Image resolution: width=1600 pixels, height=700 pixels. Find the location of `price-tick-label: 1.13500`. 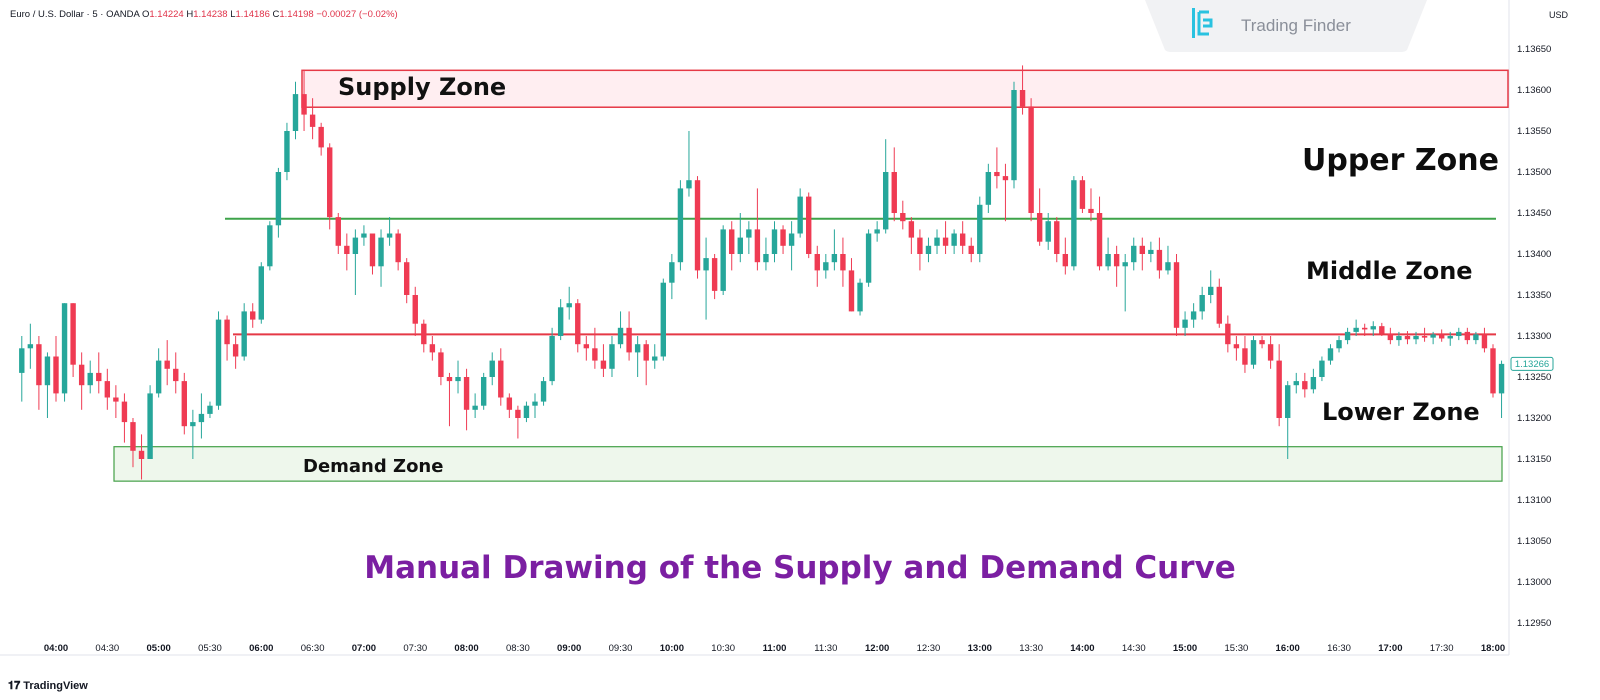

price-tick-label: 1.13500 is located at coordinates (1534, 172).